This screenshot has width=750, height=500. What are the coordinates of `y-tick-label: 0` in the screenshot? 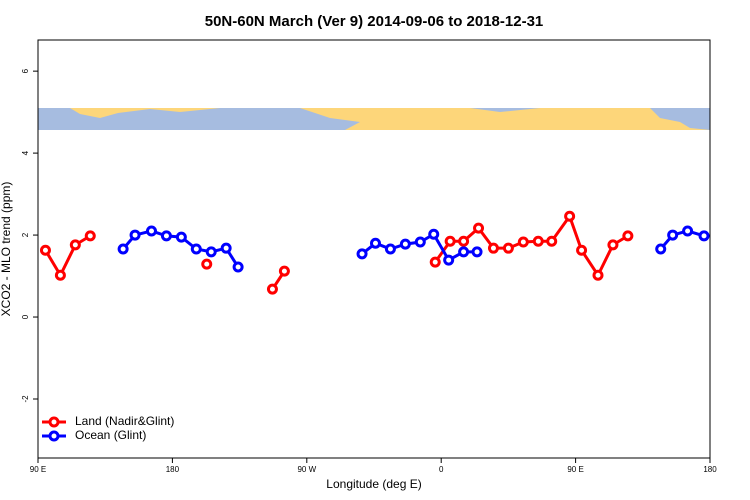 It's located at (25, 316).